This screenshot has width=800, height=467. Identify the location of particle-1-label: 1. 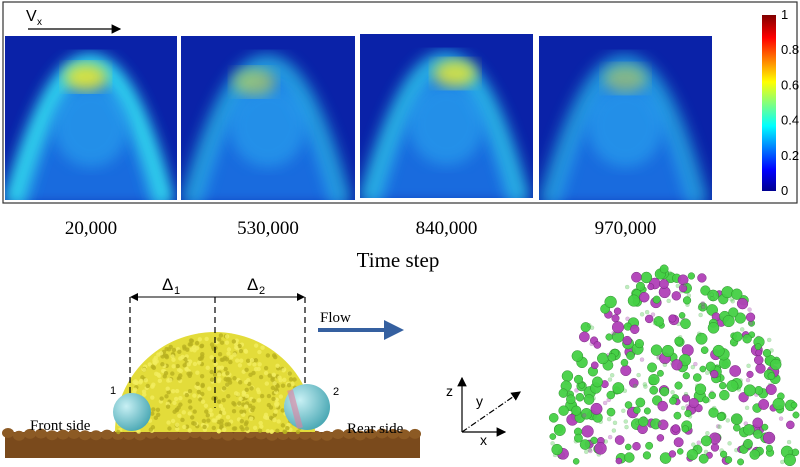
(113, 391).